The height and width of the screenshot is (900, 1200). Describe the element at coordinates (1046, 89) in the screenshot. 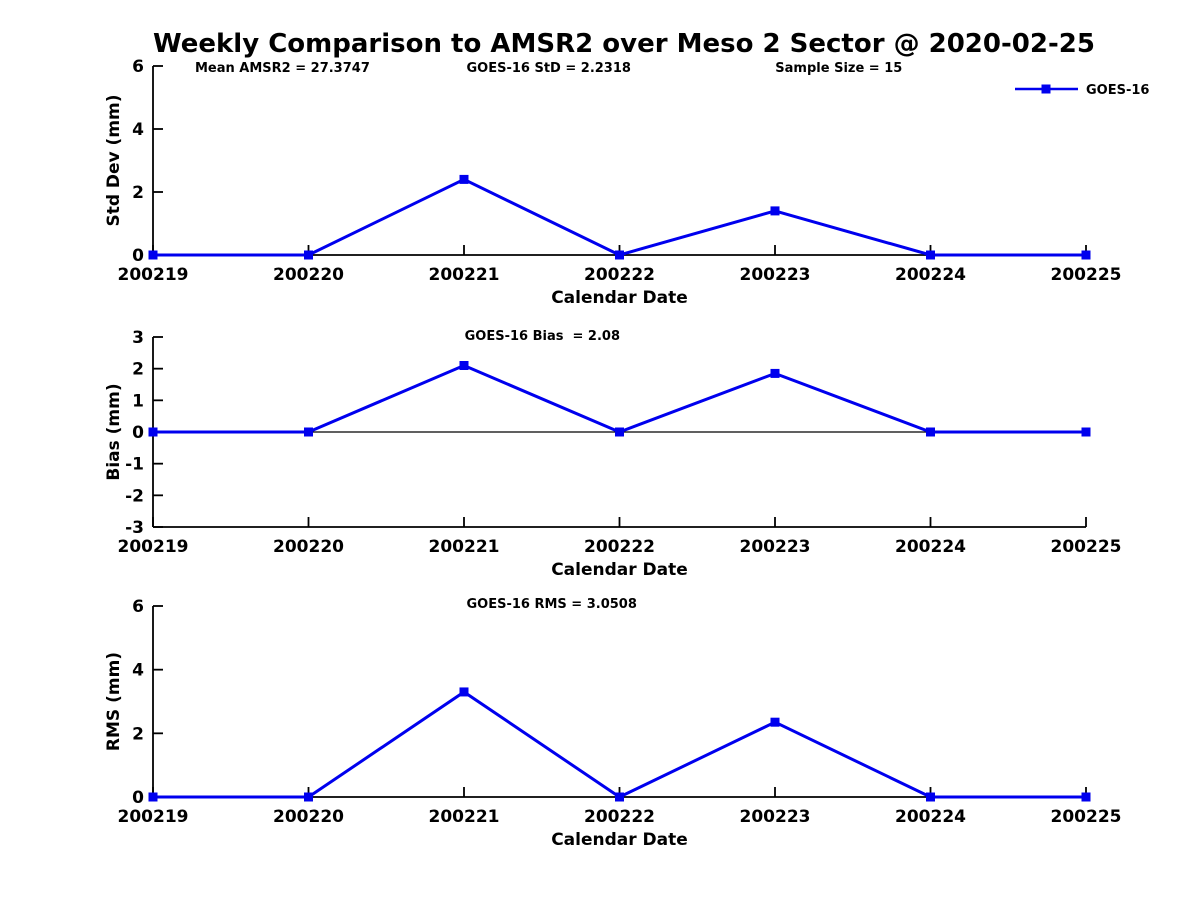

I see `legend-marker-icon` at that location.